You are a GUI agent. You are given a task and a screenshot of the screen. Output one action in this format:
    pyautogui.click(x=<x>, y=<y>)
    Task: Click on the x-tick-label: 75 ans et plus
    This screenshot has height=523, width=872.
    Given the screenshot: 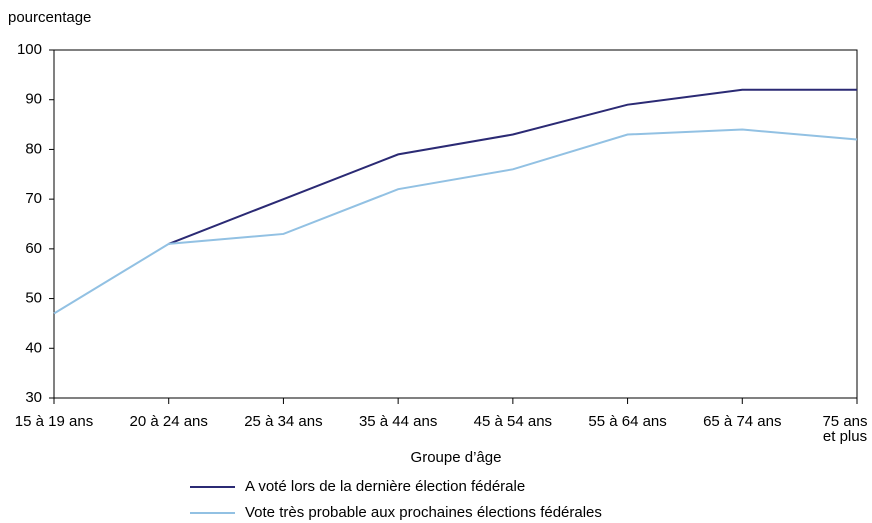 What is the action you would take?
    pyautogui.click(x=845, y=429)
    